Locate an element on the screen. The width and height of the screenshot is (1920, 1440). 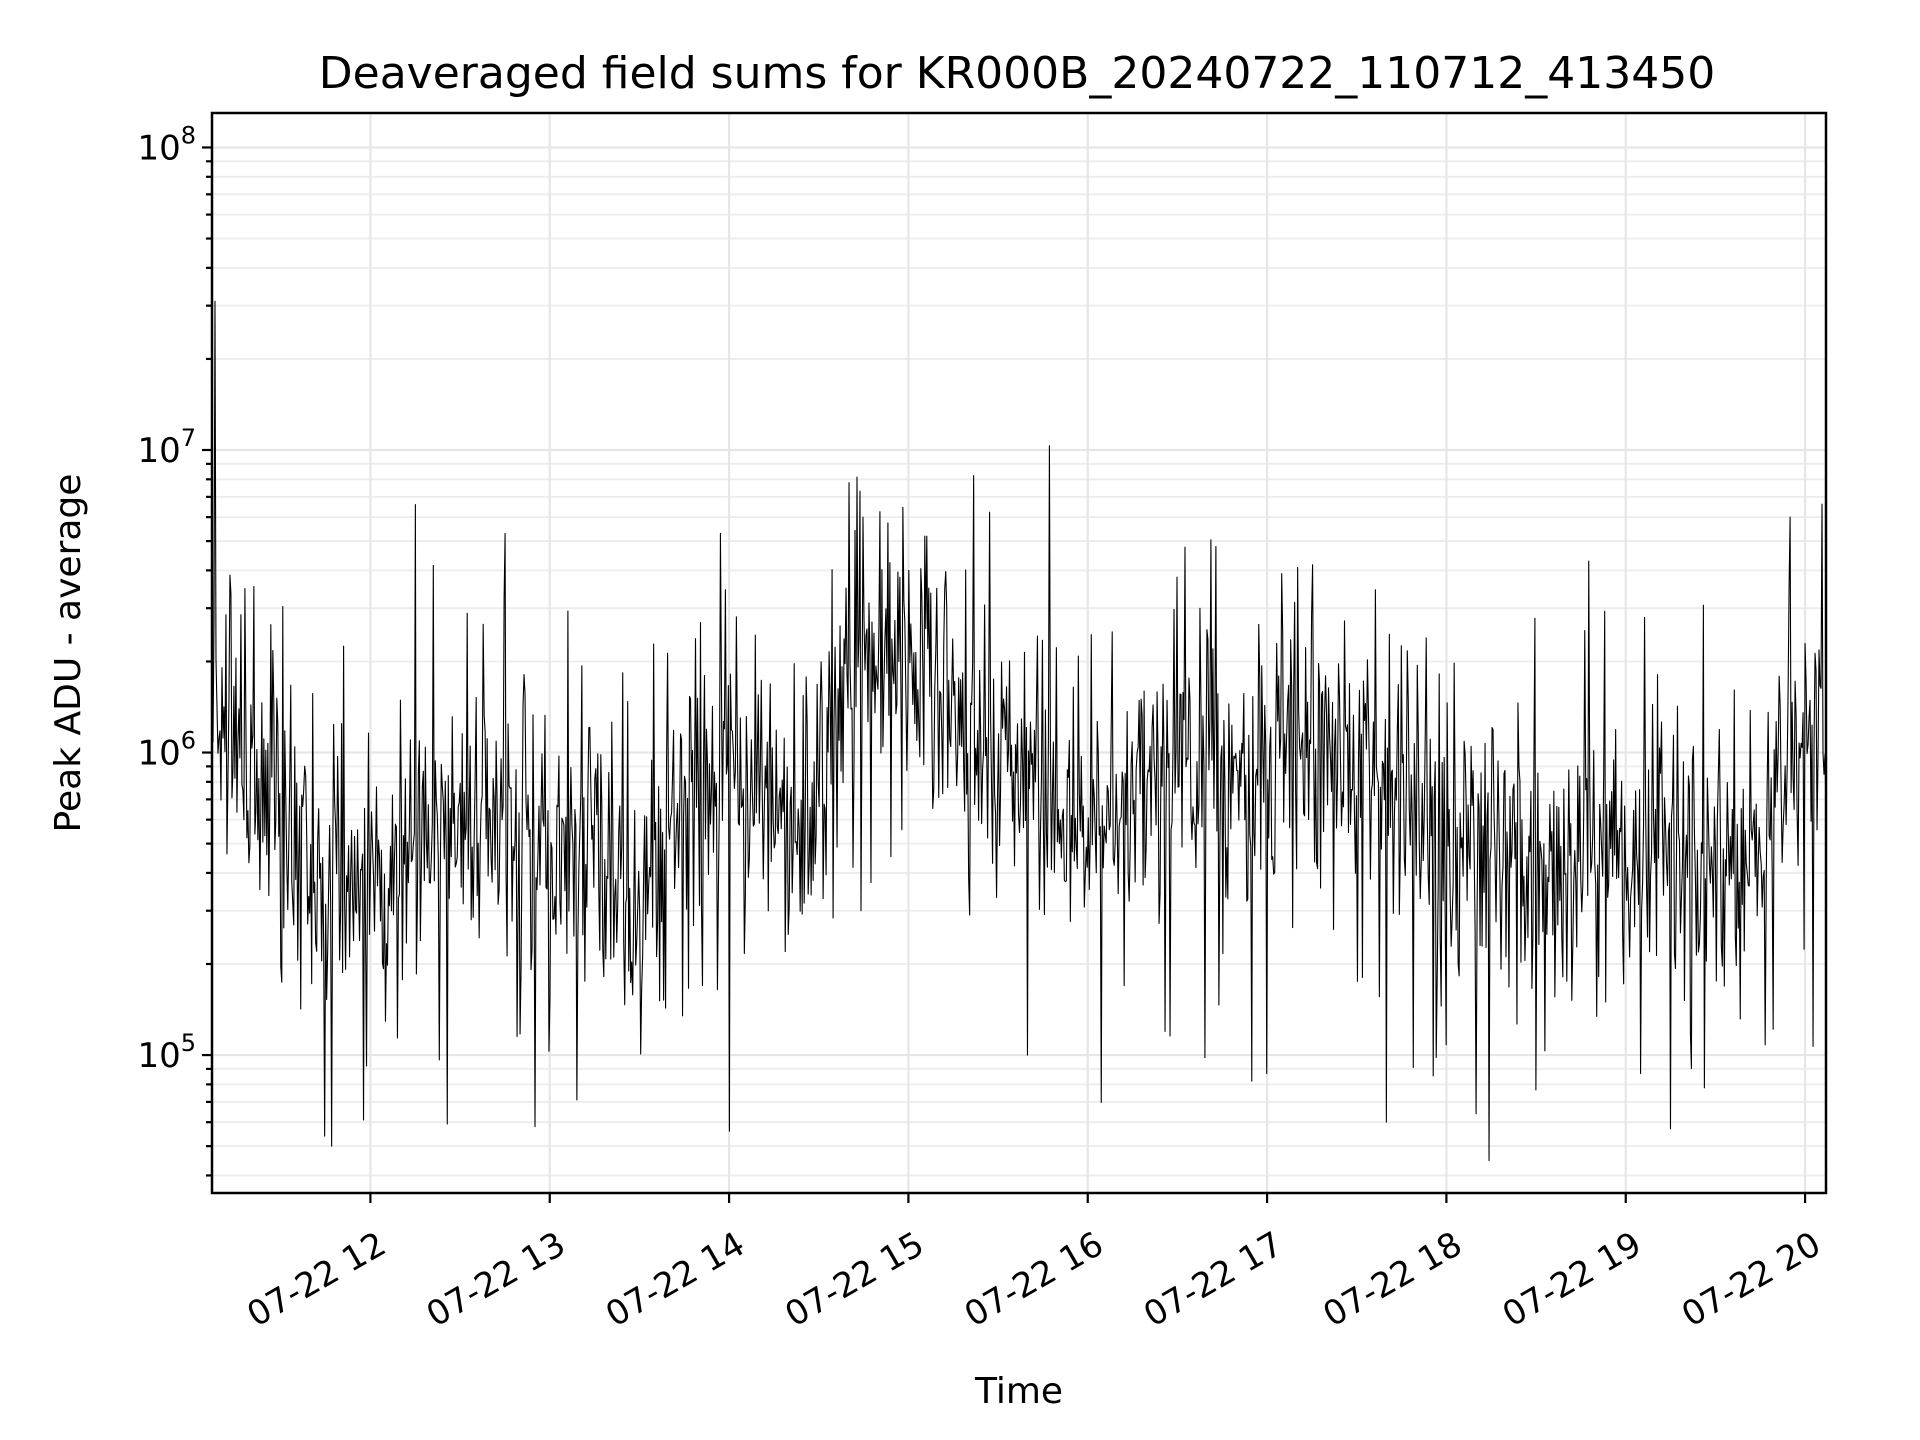
x-tick-label: 07-22 19 is located at coordinates (1572, 1279).